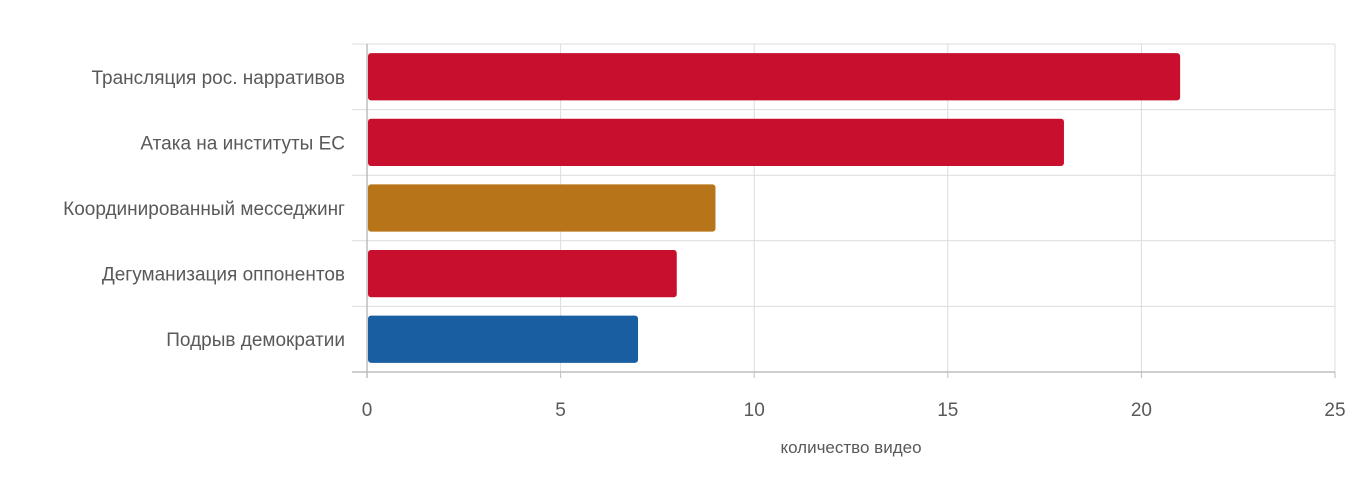  Describe the element at coordinates (1141, 410) in the screenshot. I see `x-tick-label: 20` at that location.